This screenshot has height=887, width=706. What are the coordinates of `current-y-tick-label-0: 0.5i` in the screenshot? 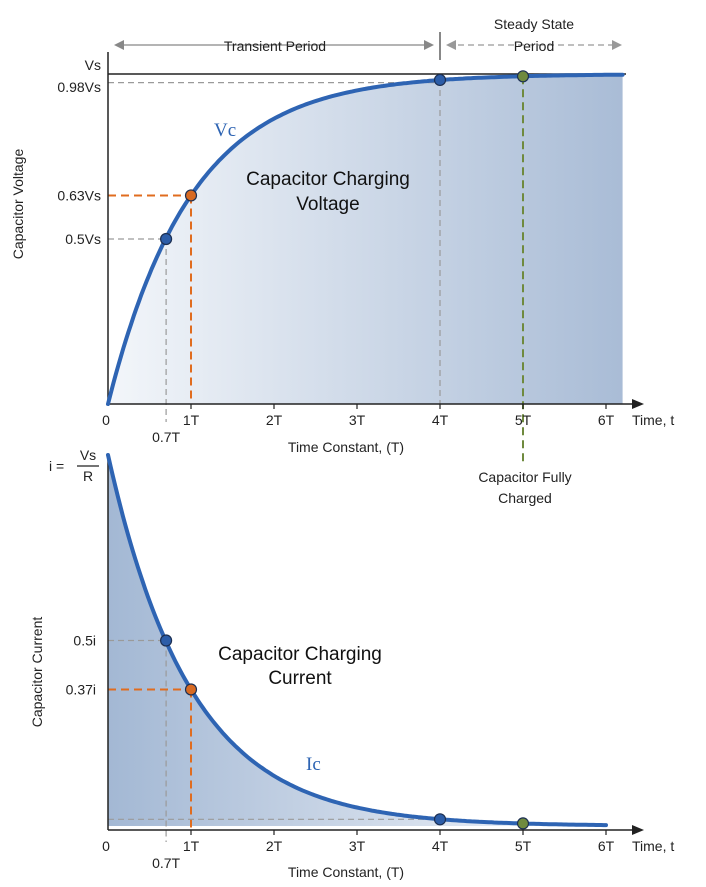 It's located at (84, 641).